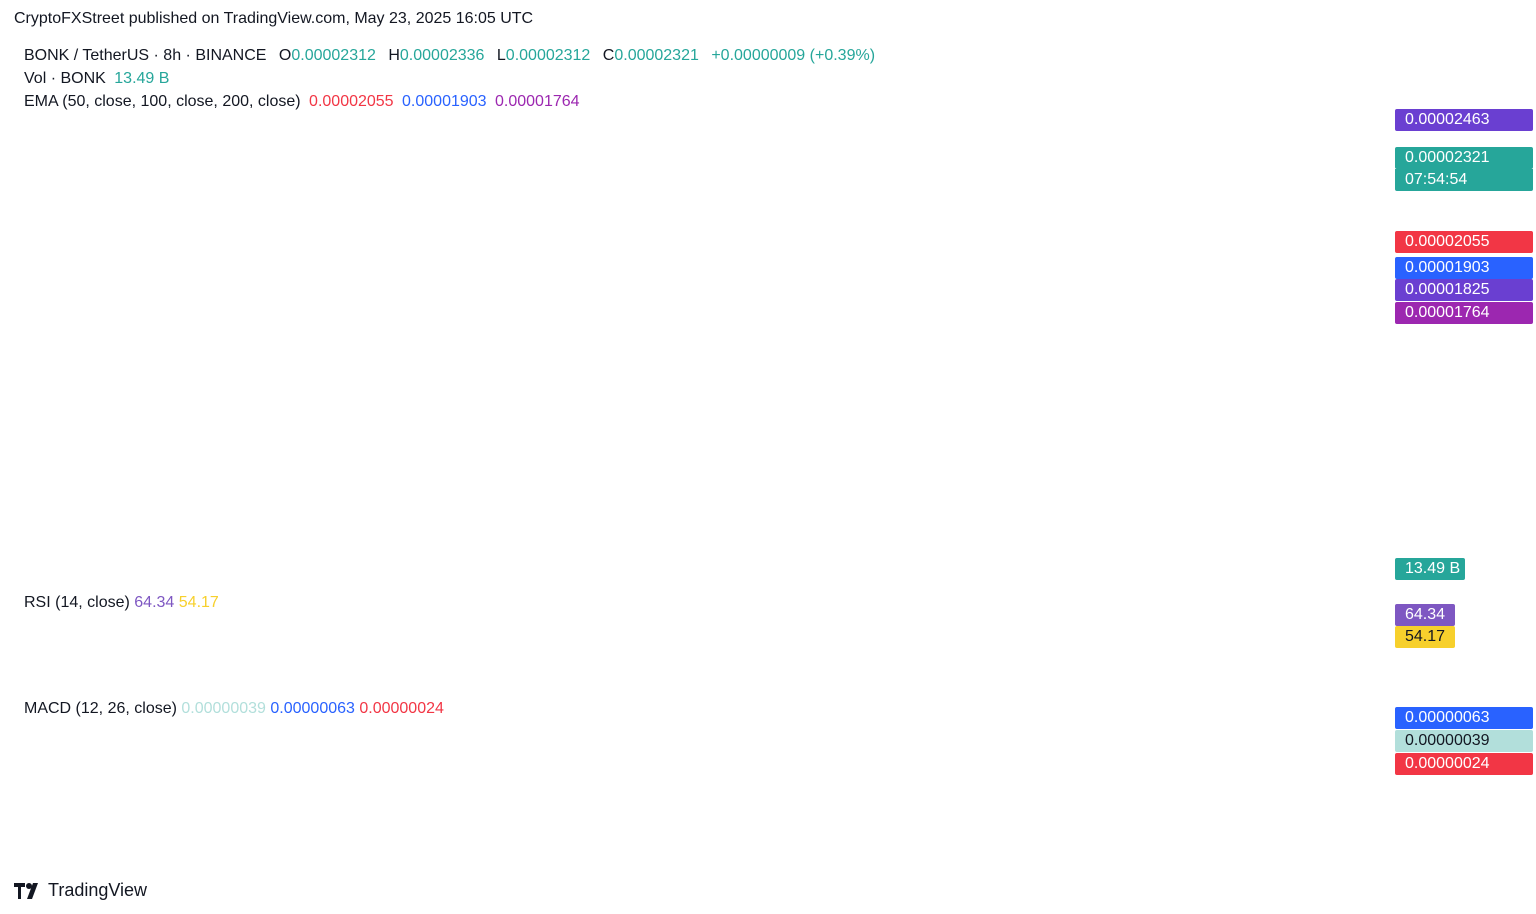  I want to click on volume-legend: Vol · BONK 13.49 B, so click(98, 79).